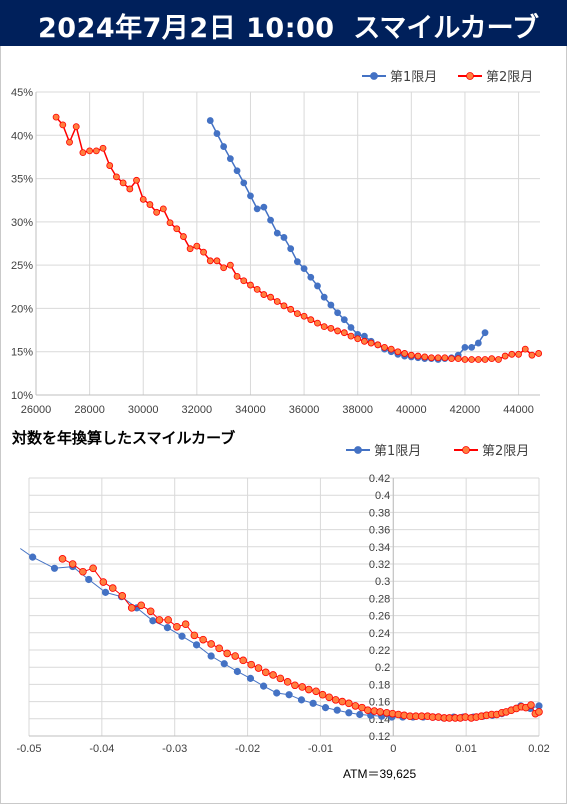 This screenshot has height=804, width=567. What do you see at coordinates (379, 565) in the screenshot?
I see `y-tick-label: 0.32` at bounding box center [379, 565].